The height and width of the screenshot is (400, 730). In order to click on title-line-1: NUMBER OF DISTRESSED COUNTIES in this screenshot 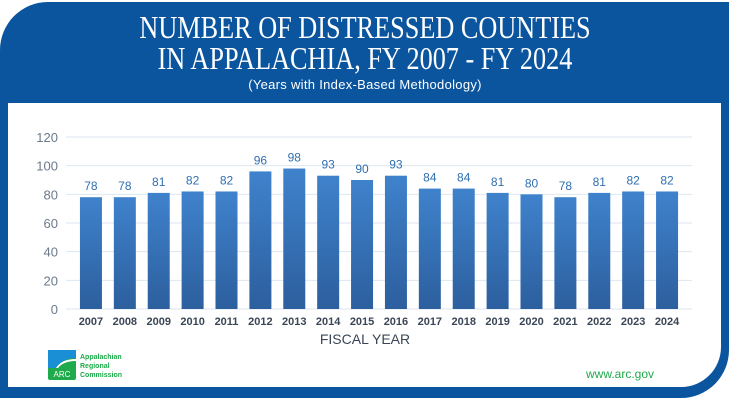, I will do `click(365, 27)`.